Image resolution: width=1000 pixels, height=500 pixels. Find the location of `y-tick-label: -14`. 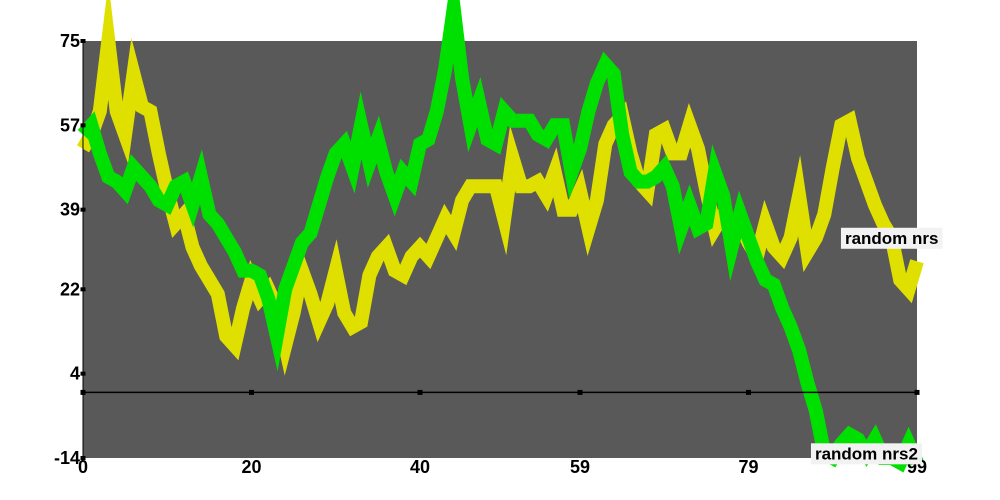

y-tick-label: -14 is located at coordinates (67, 458).